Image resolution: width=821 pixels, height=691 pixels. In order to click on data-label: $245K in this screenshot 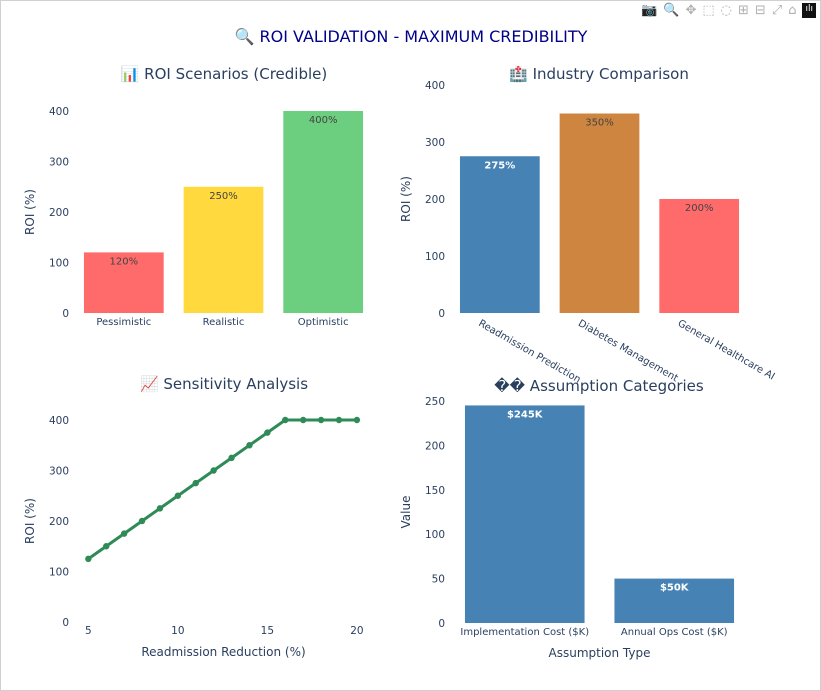, I will do `click(525, 414)`.